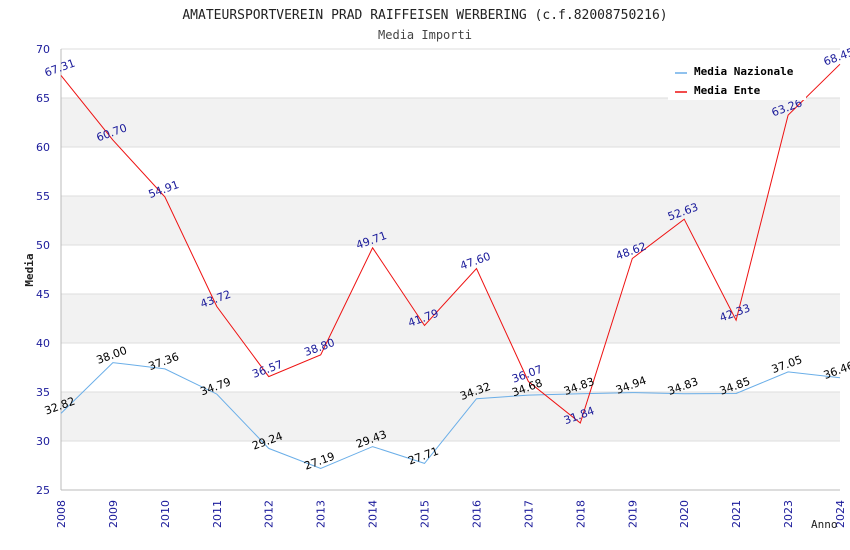 This screenshot has height=550, width=850. I want to click on data-label: 67.31, so click(60, 68).